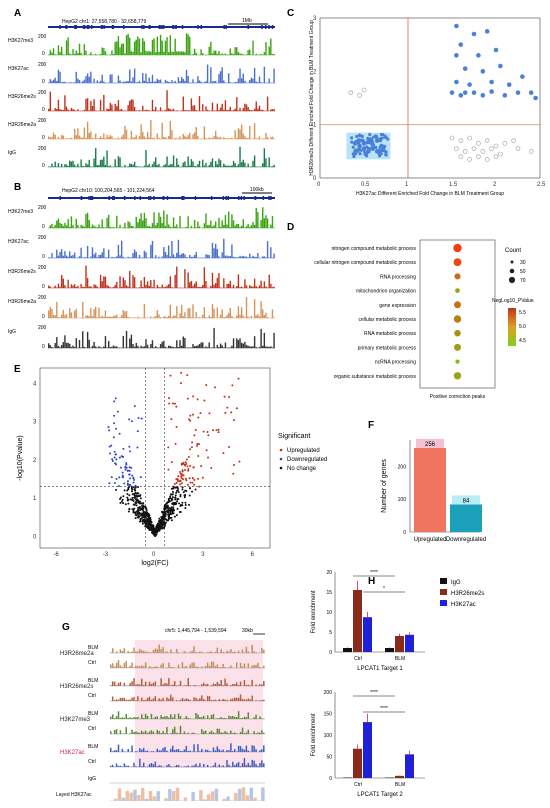  What do you see at coordinates (196, 631) in the screenshot?
I see `panel-g-title: chr5: 1,445,794 - 1,539,594` at bounding box center [196, 631].